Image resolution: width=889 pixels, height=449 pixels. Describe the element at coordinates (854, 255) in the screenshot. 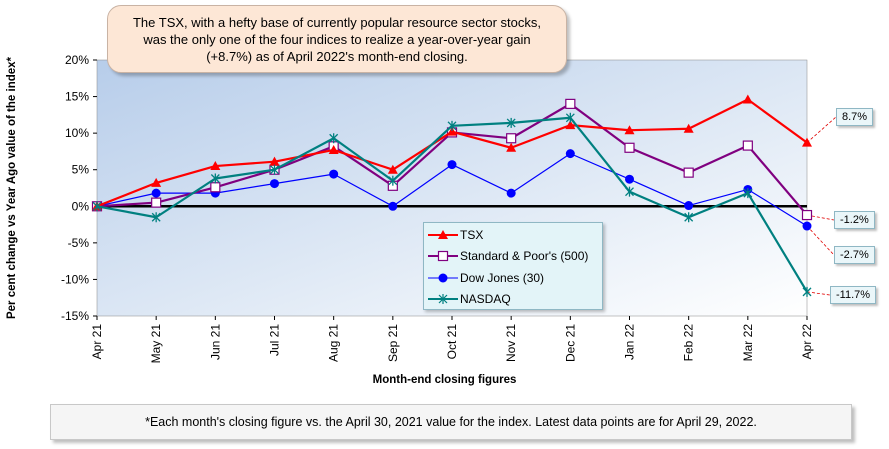

I see `end-label-dow: -2.7%` at that location.